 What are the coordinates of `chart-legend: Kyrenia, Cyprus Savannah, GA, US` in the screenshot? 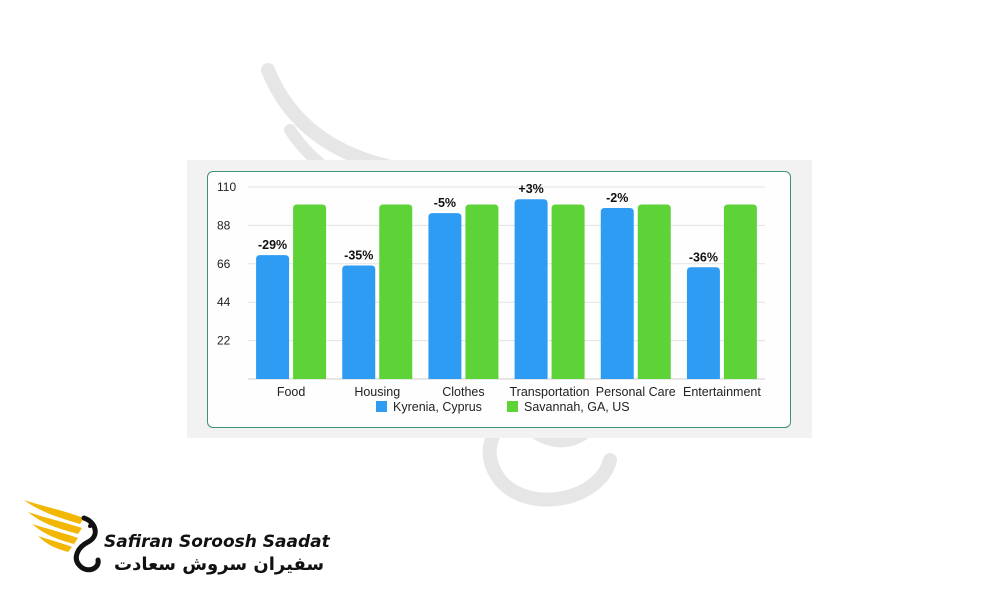 It's located at (503, 407).